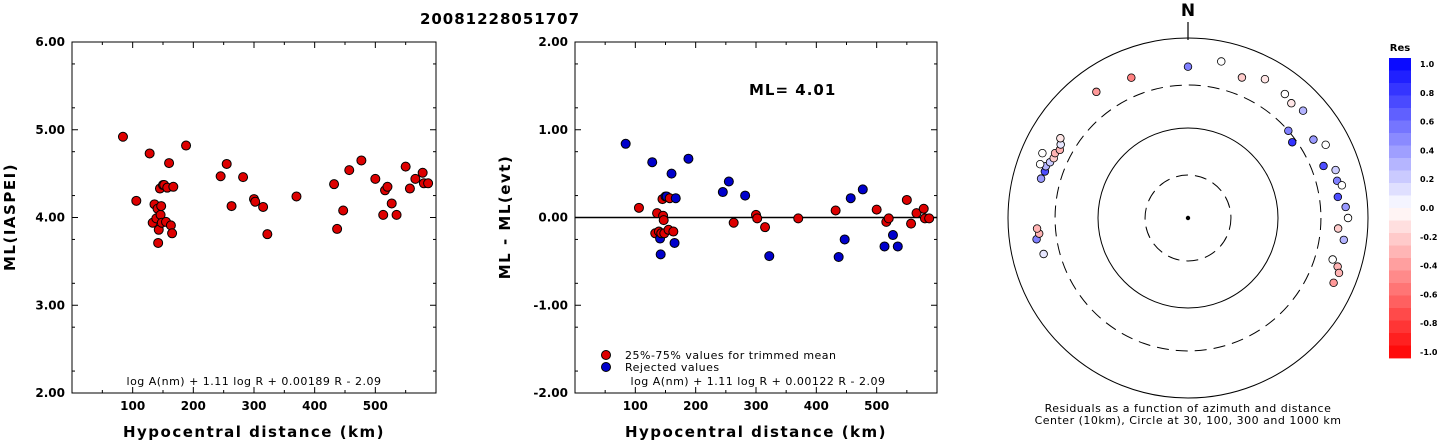 The height and width of the screenshot is (441, 1437). Describe the element at coordinates (672, 367) in the screenshot. I see `legend-label-rejected: Rejected values` at that location.